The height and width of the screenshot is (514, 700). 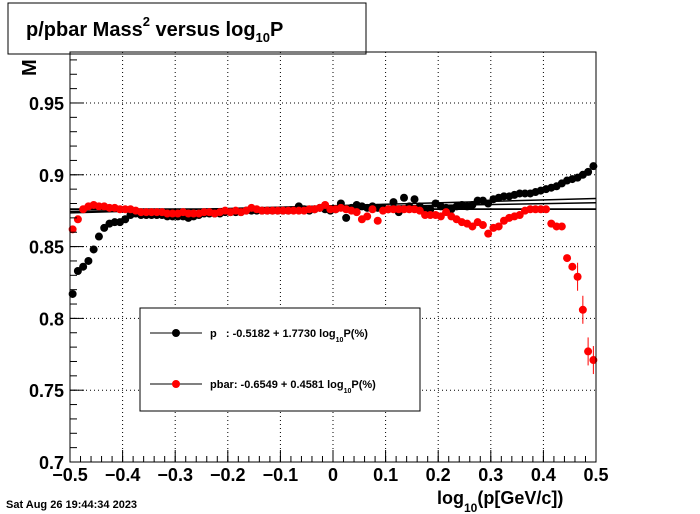 What do you see at coordinates (471, 507) in the screenshot?
I see `xlabel-sub: 10` at bounding box center [471, 507].